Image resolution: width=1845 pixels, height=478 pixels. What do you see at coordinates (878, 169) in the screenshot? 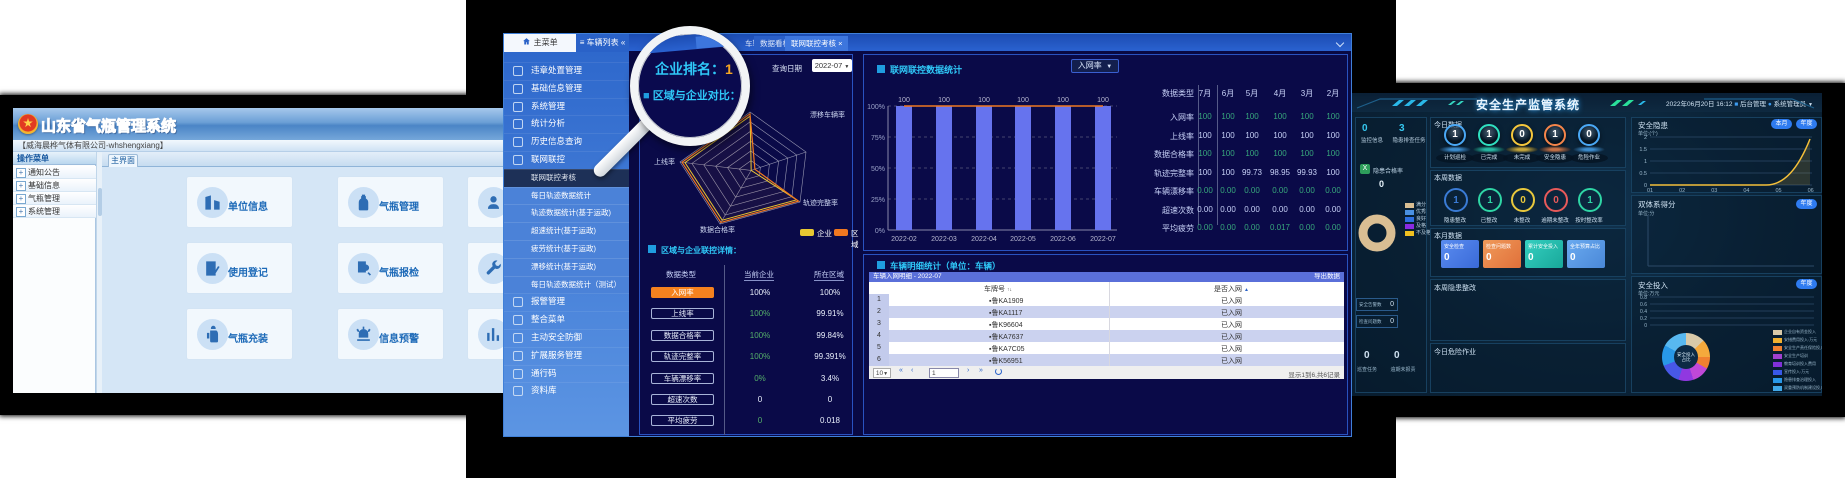
I see `svg-text: 50%` at bounding box center [878, 169].